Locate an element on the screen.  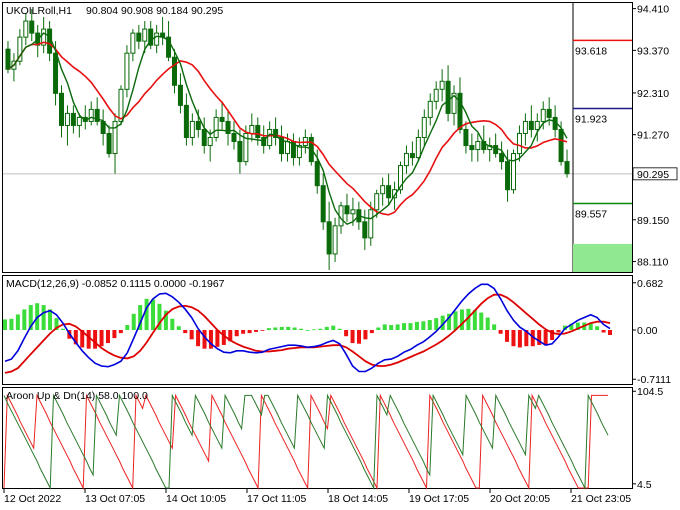
level-label: 89.557 is located at coordinates (591, 214).